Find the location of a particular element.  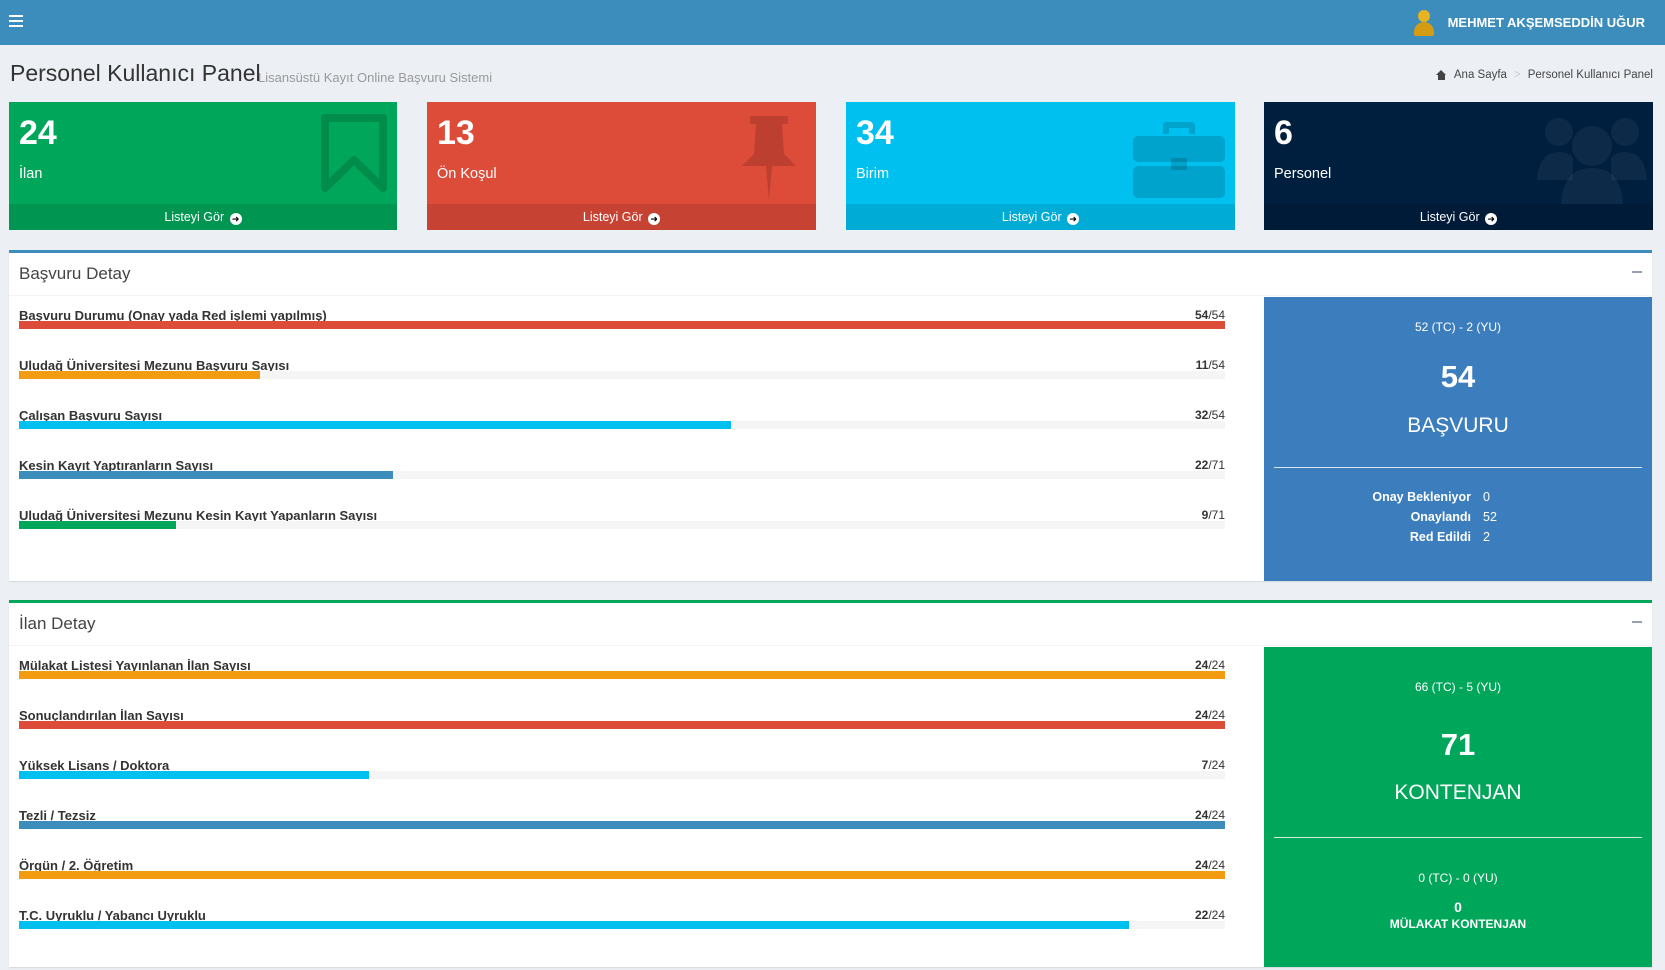

stat-box-personel: 6 Personel Listeyi Gör ➜ is located at coordinates (1458, 166).